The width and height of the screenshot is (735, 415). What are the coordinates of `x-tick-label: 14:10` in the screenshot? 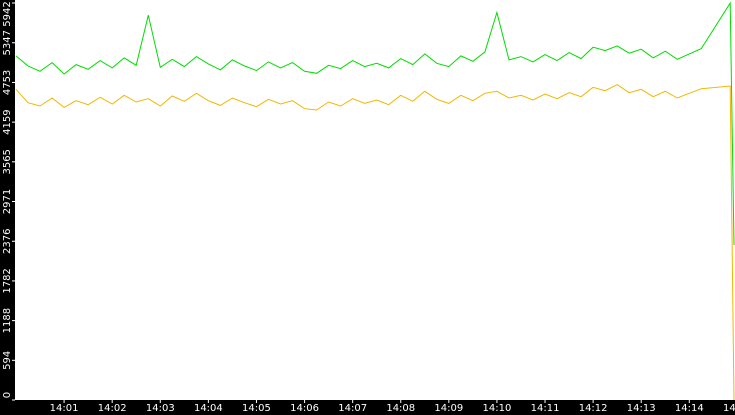 It's located at (497, 408).